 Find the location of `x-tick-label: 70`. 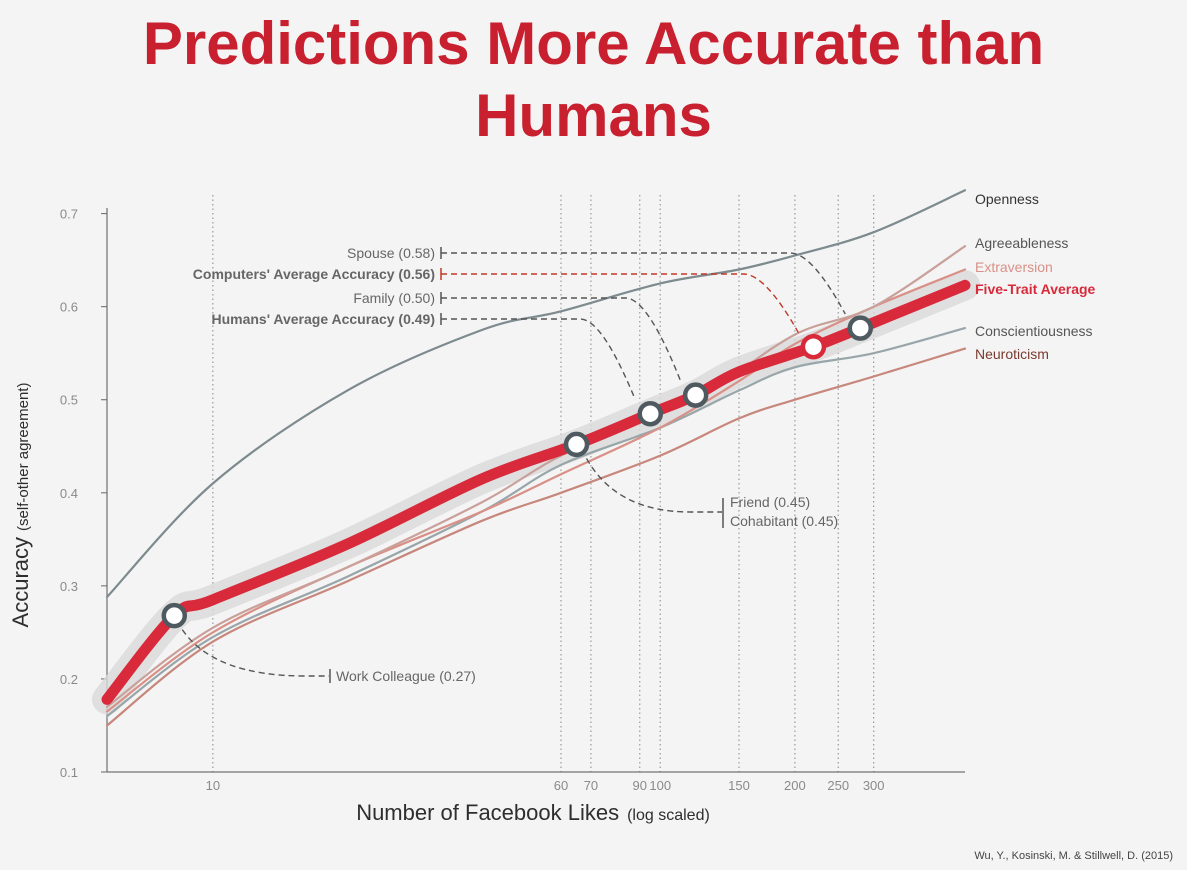

x-tick-label: 70 is located at coordinates (591, 785).